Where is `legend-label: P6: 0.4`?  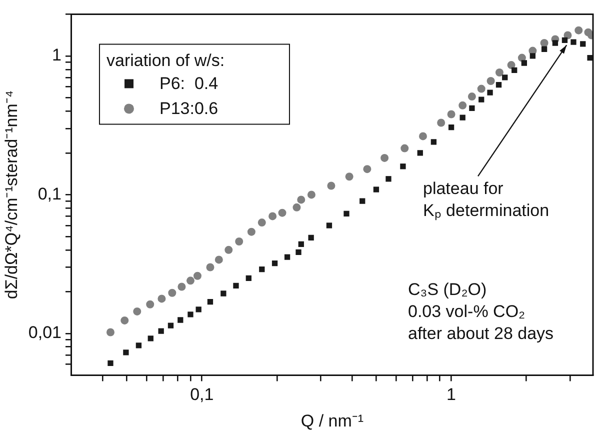
legend-label: P6: 0.4 is located at coordinates (188, 84).